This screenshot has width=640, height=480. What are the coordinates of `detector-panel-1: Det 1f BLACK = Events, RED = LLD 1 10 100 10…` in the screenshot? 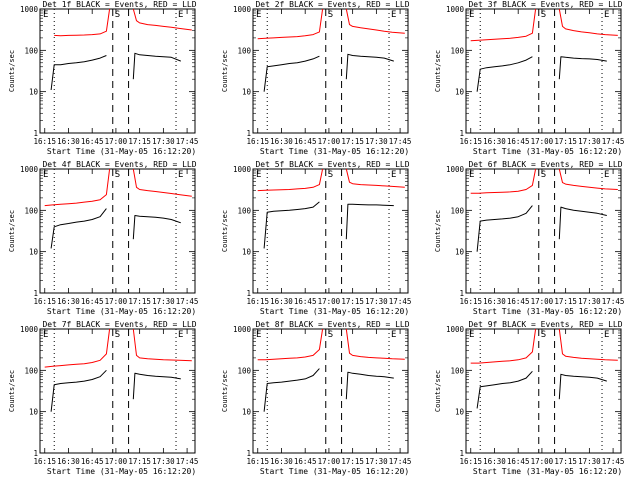 It's located at (103, 78).